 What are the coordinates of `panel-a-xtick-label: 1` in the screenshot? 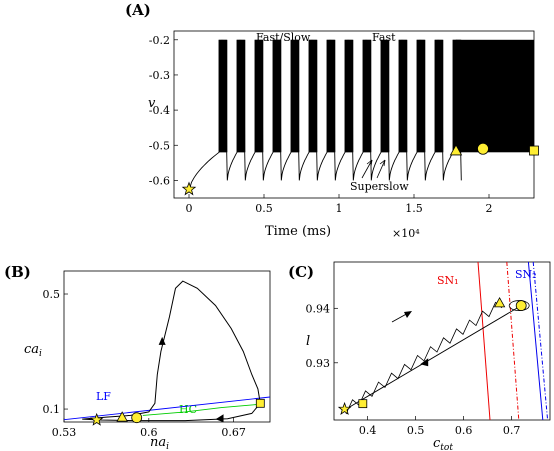 It's located at (339, 208).